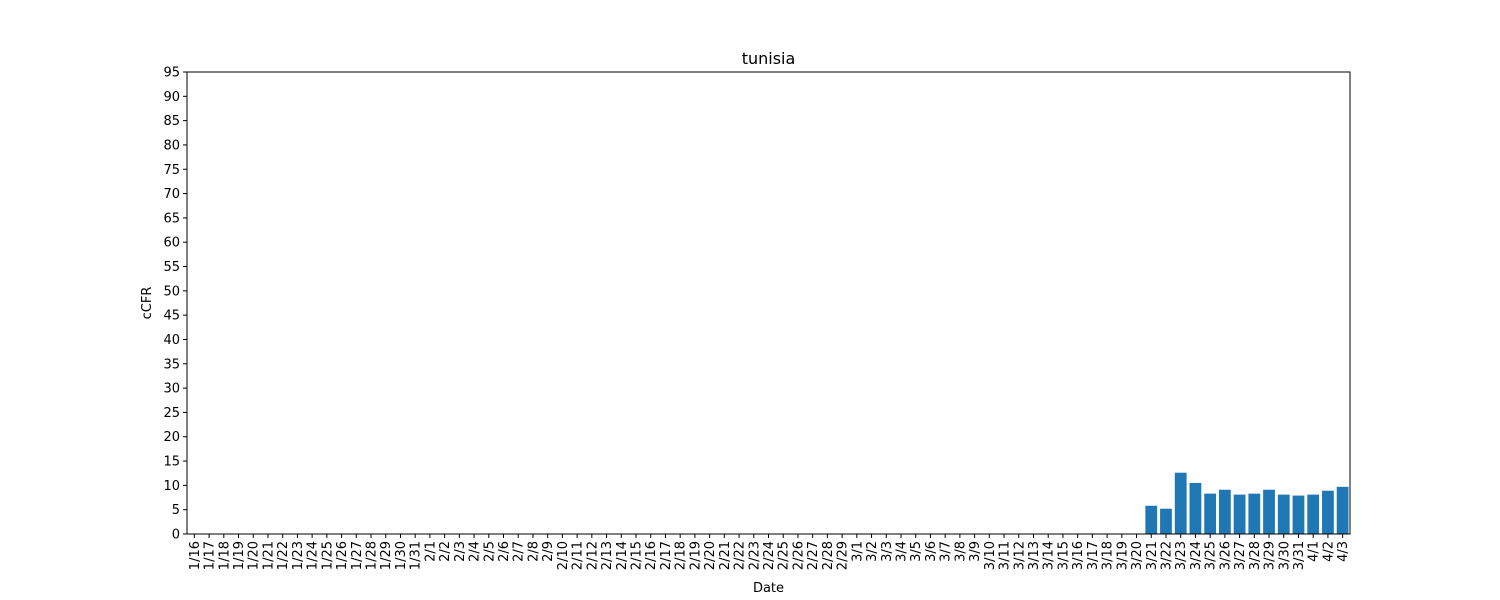 The height and width of the screenshot is (600, 1500). I want to click on x-tick-label: 2/18, so click(681, 555).